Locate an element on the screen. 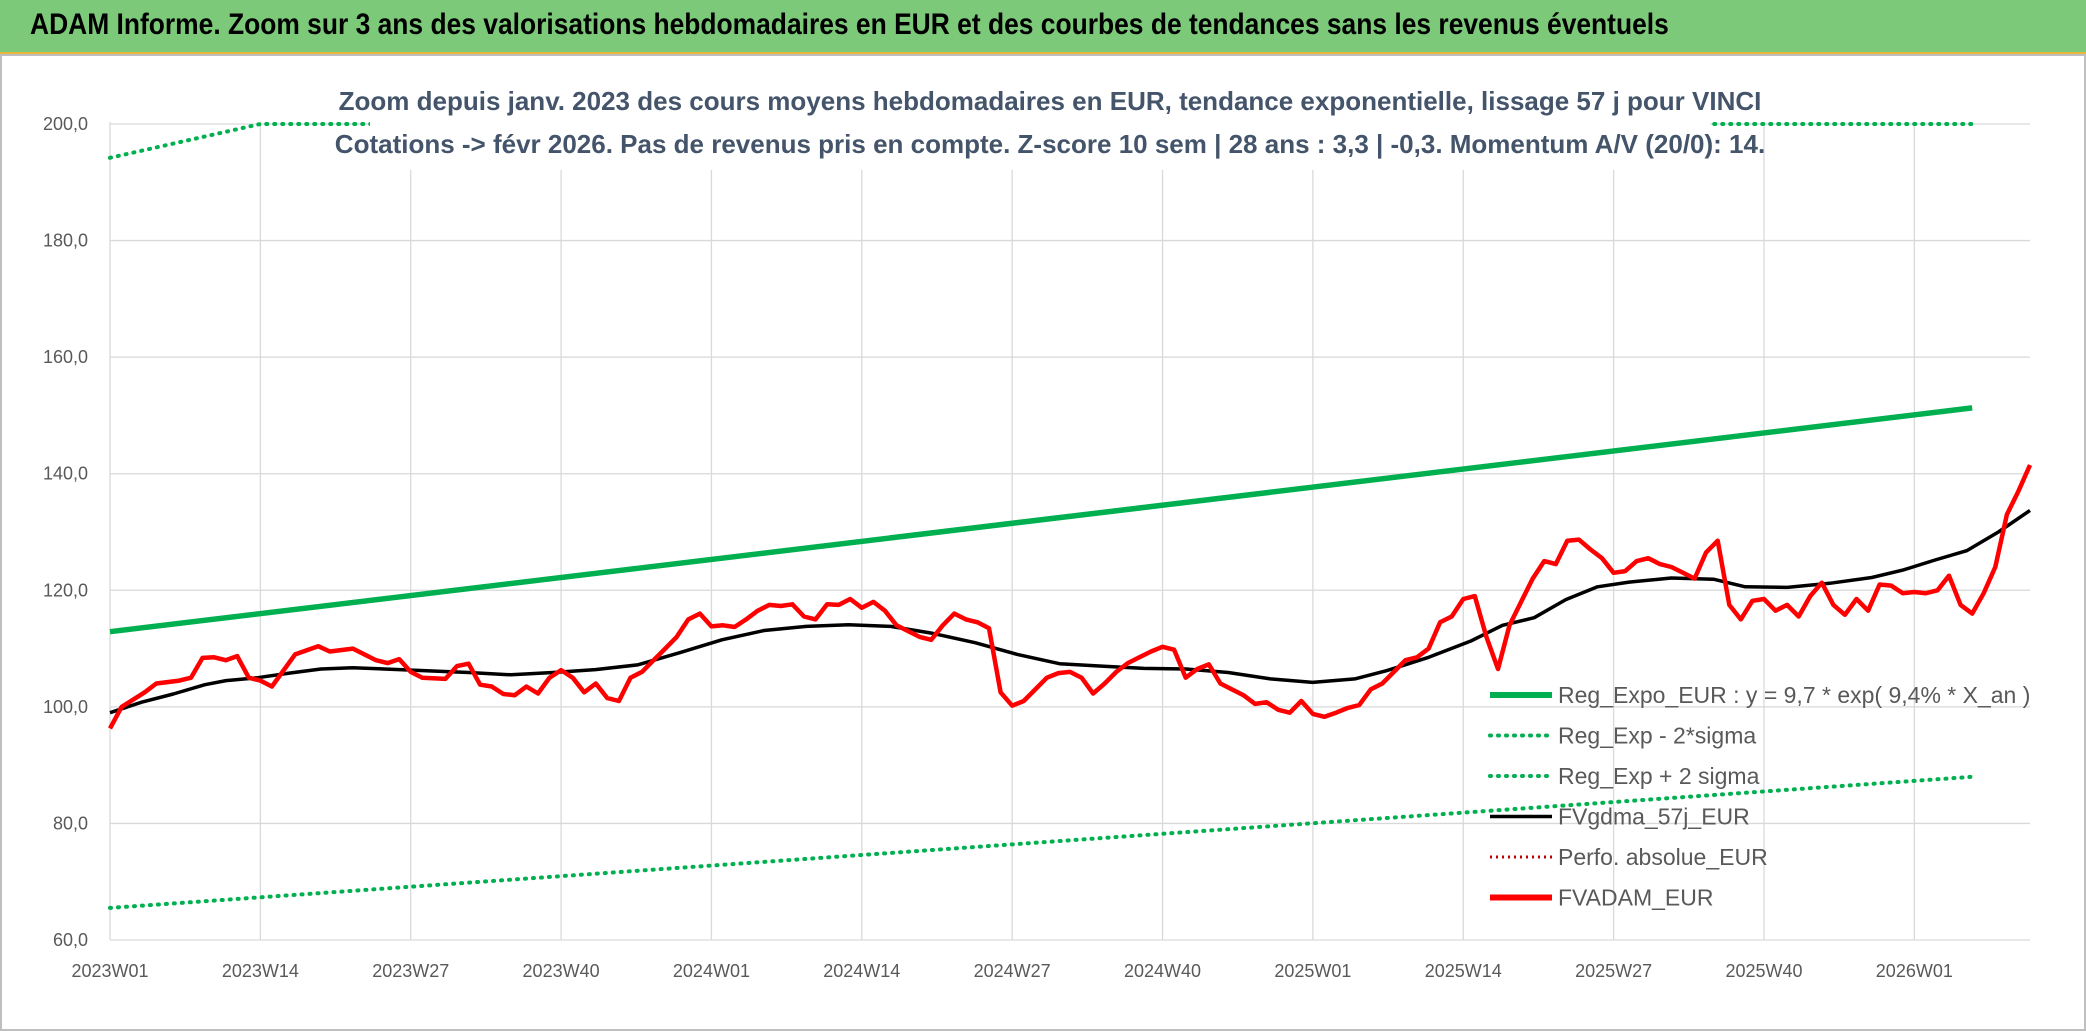  x-tick-label: 2025W14 is located at coordinates (1463, 971).